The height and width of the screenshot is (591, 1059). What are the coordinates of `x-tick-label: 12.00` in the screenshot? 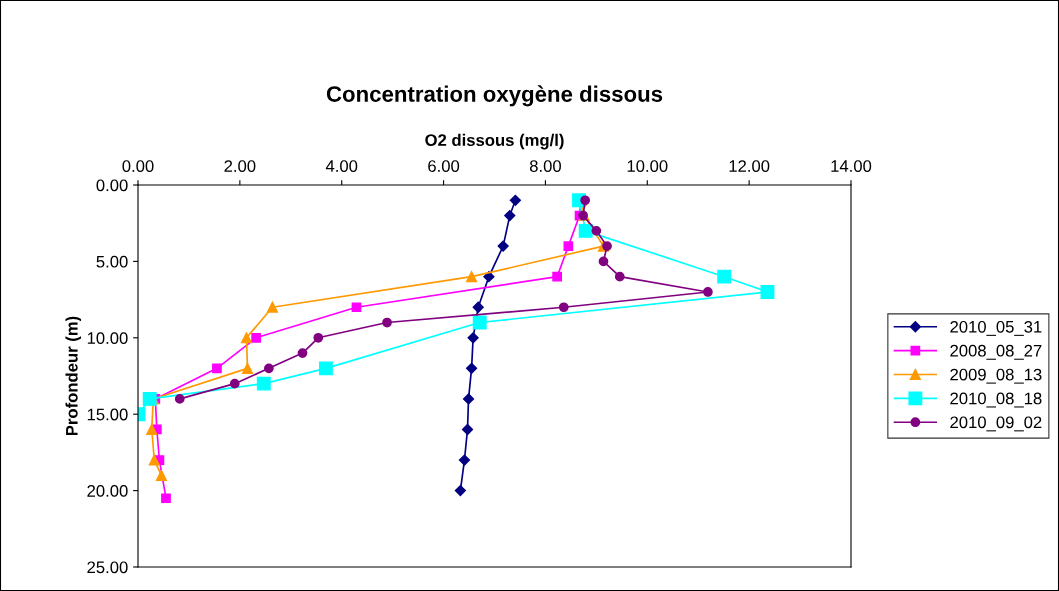 It's located at (749, 166).